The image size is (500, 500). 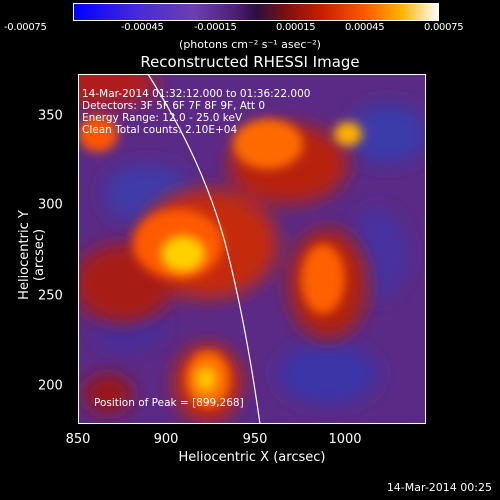 What do you see at coordinates (345, 439) in the screenshot?
I see `x-tick: 1000` at bounding box center [345, 439].